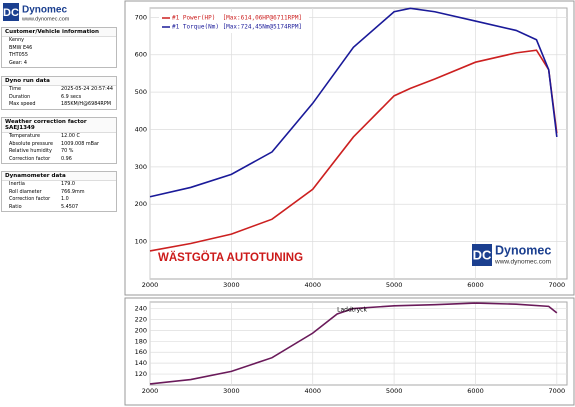 This screenshot has width=575, height=407. I want to click on info-key: Relative humidity, so click(30, 151).